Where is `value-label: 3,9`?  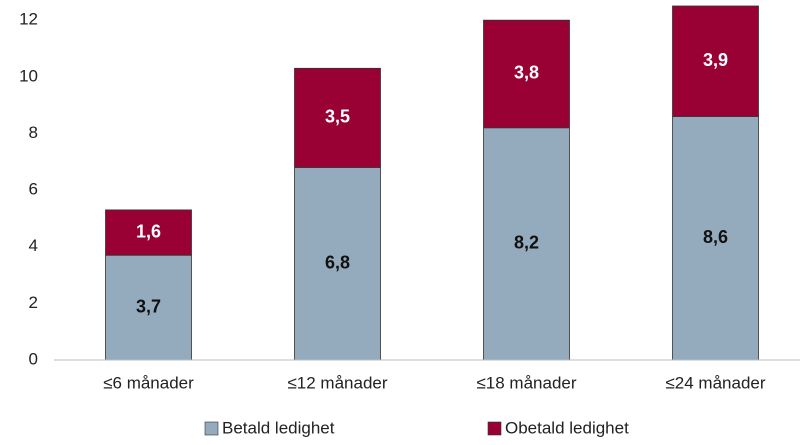
value-label: 3,9 is located at coordinates (715, 60).